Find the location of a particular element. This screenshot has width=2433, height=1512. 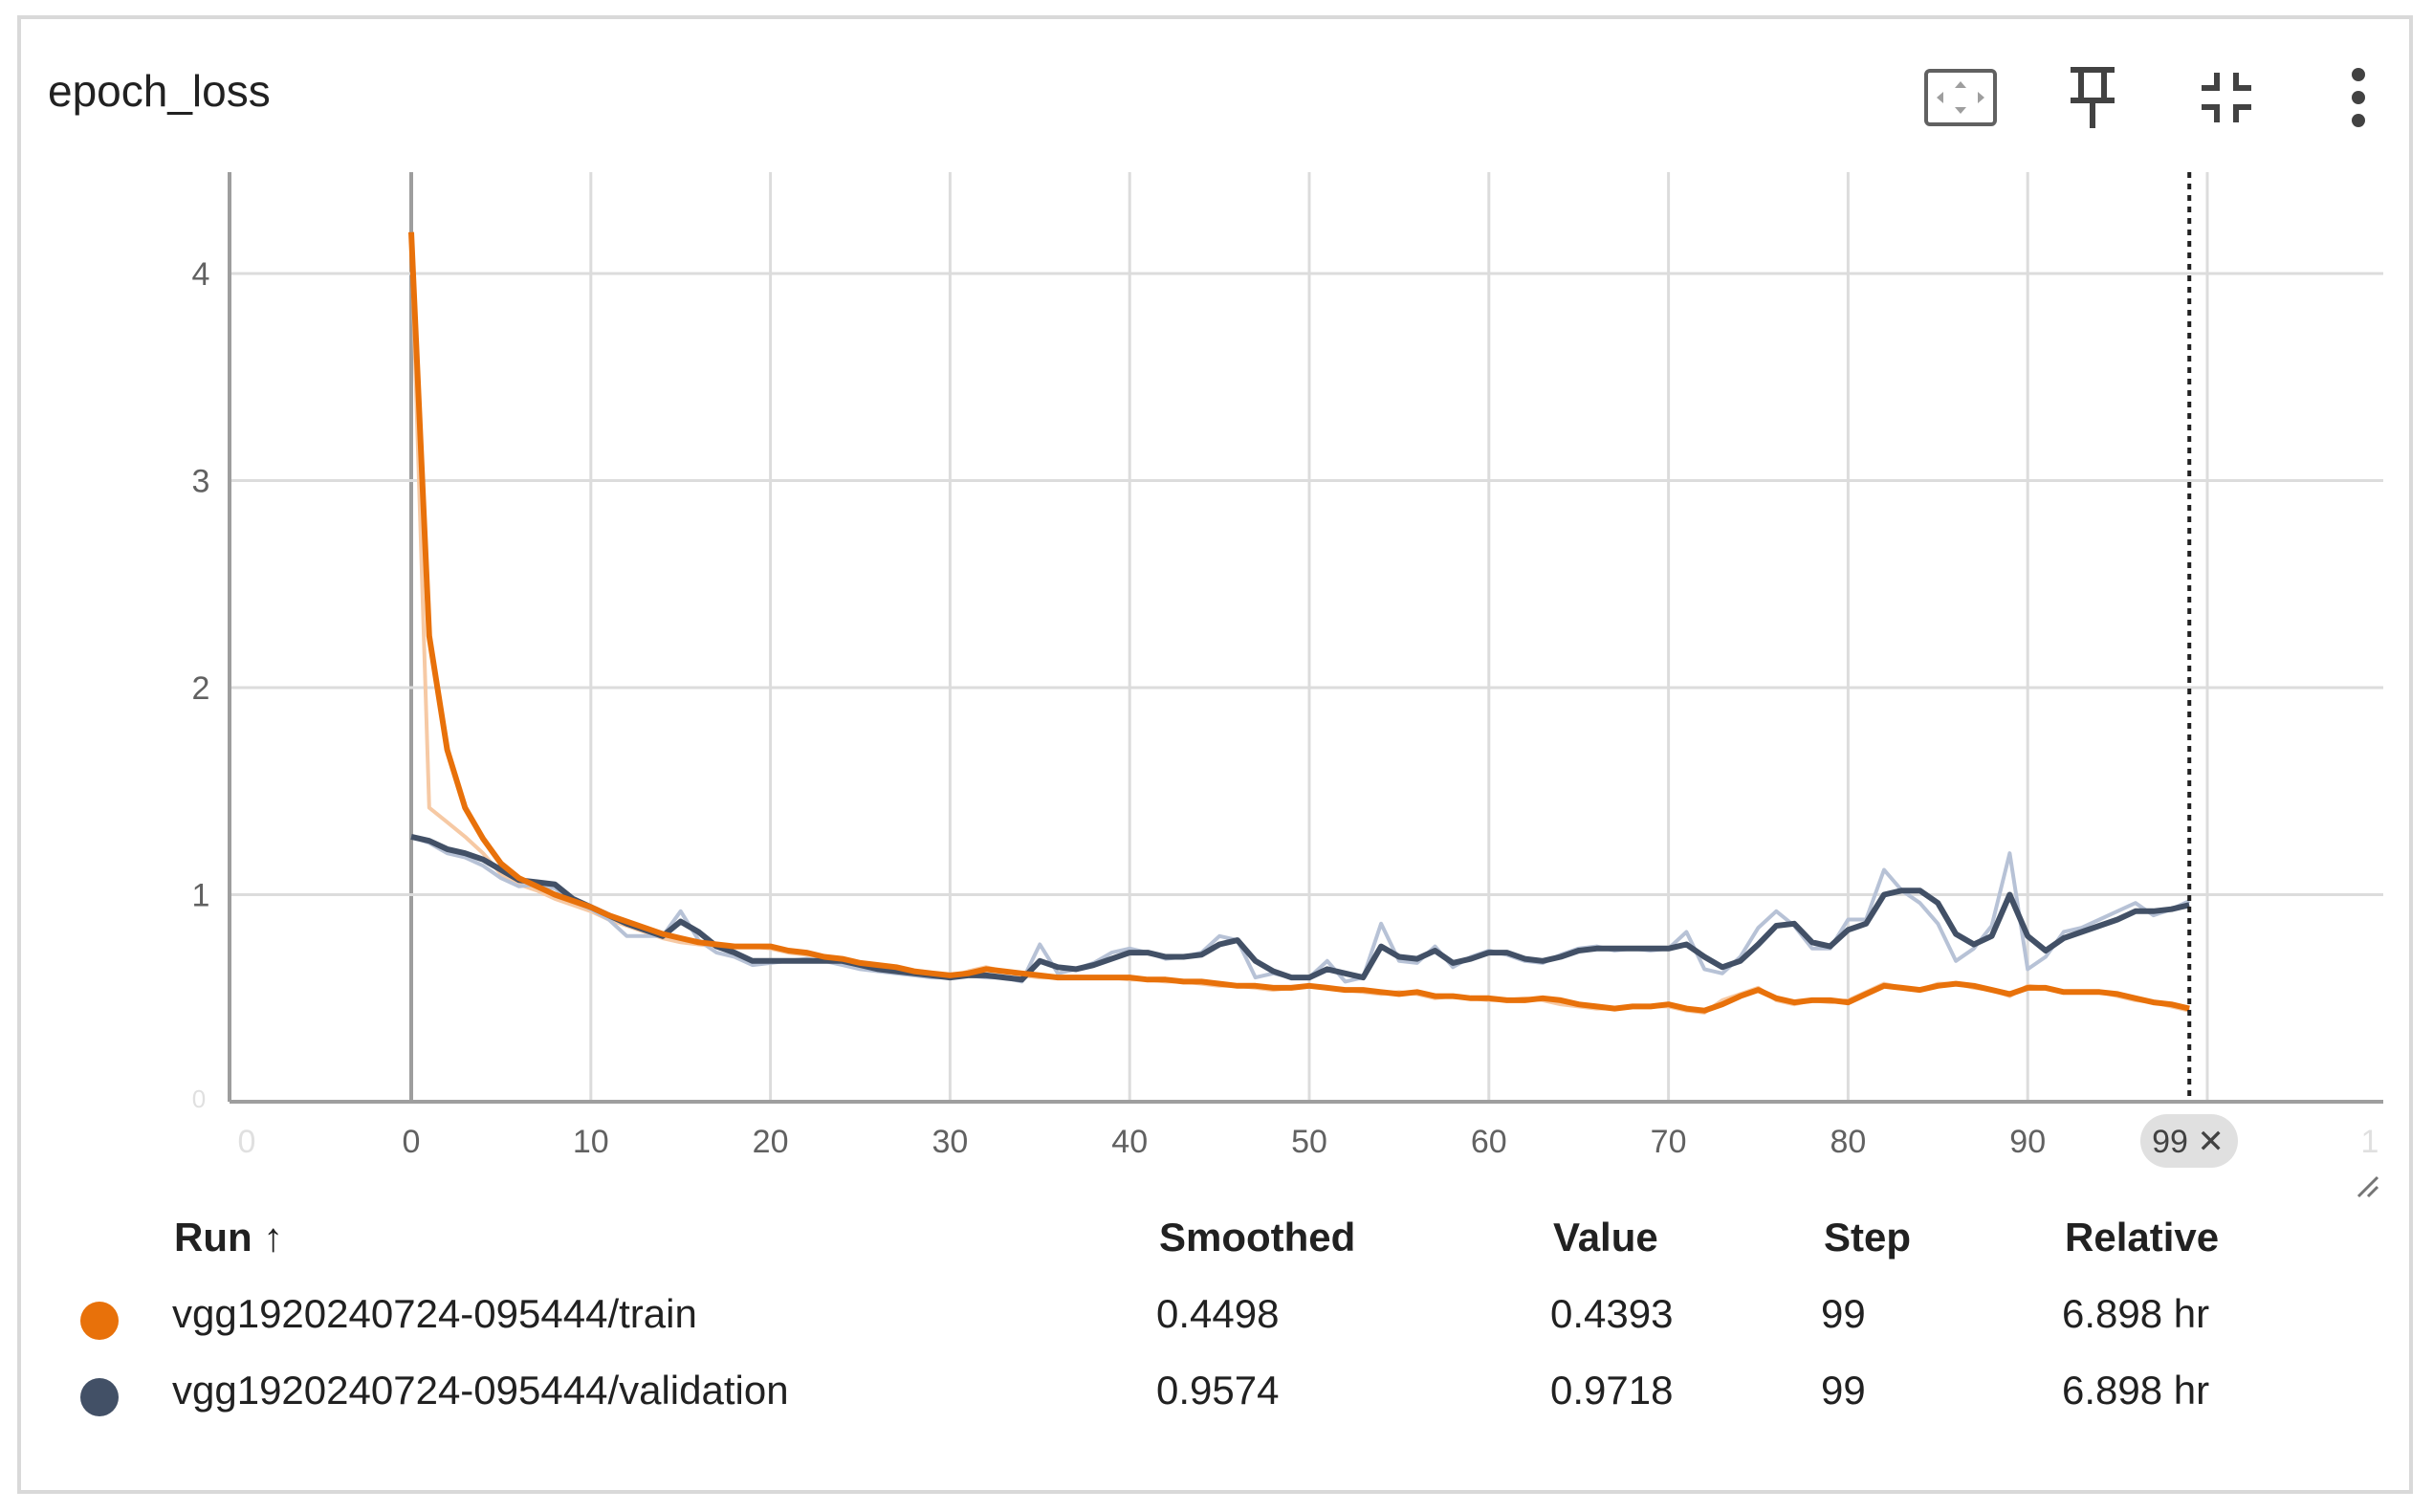

hover-step-chip: 99 ✕ is located at coordinates (2189, 1141).